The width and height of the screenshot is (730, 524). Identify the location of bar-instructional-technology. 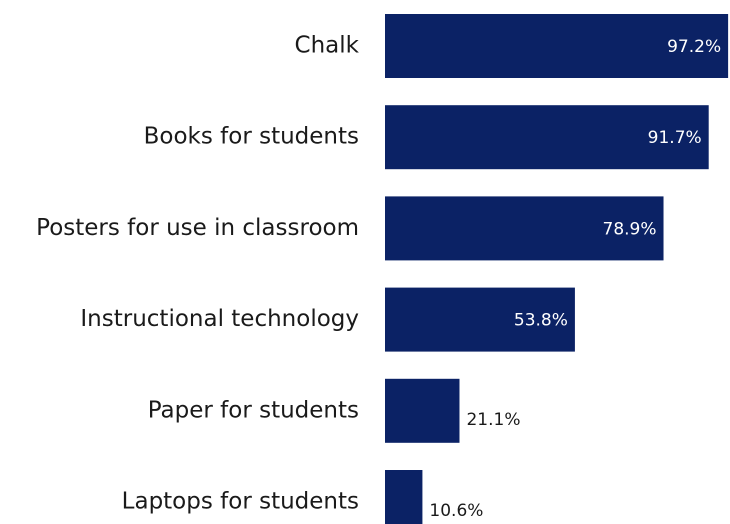
(480, 319).